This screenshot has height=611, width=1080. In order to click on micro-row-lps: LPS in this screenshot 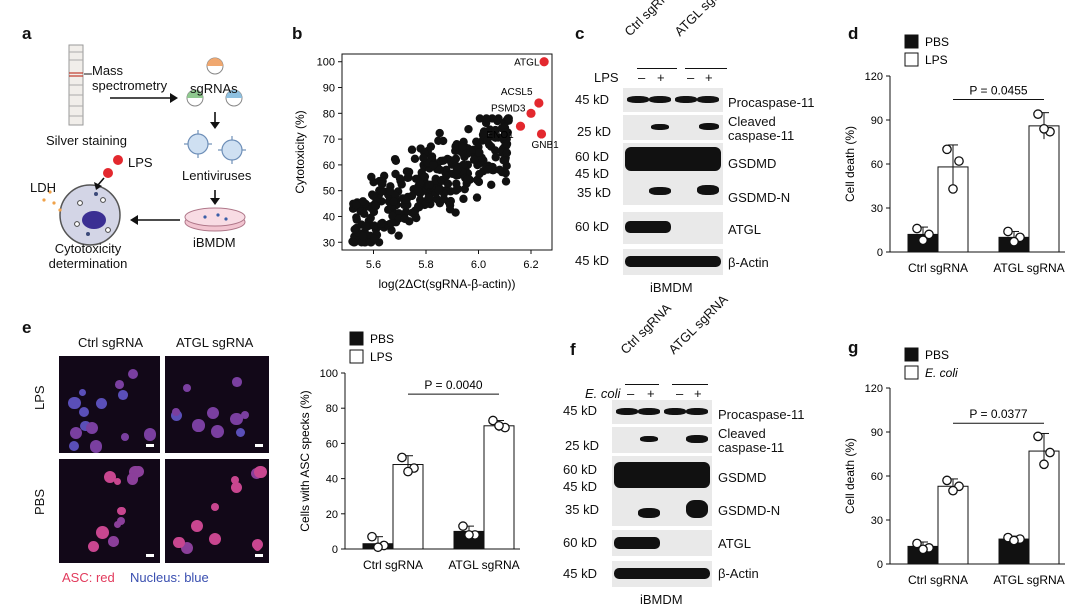, I will do `click(39, 397)`.